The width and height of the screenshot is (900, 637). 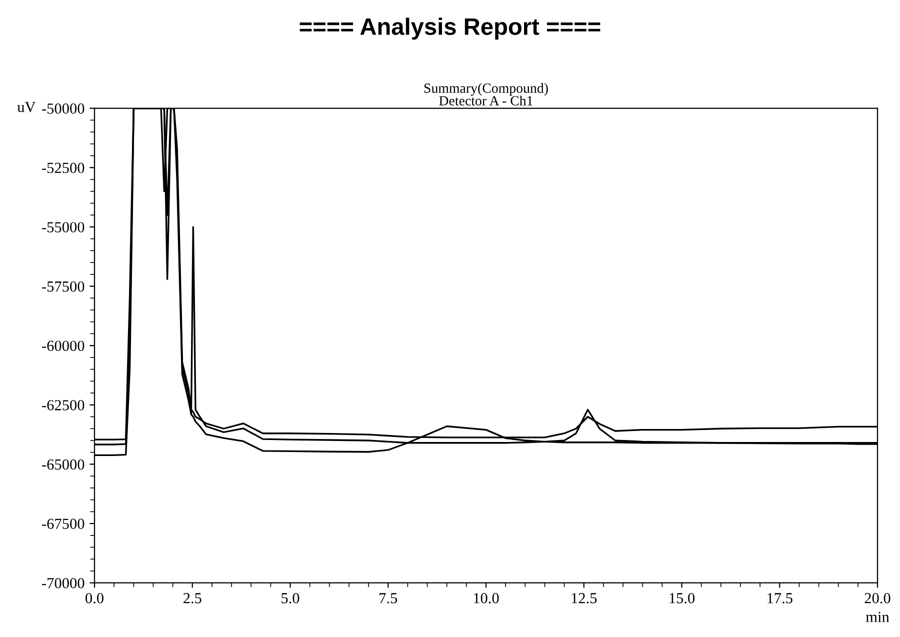 What do you see at coordinates (486, 598) in the screenshot?
I see `x-tick-label: 10.0` at bounding box center [486, 598].